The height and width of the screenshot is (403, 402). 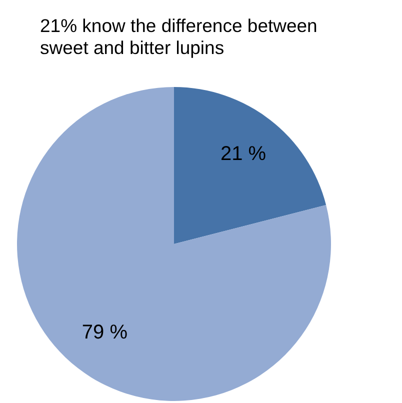 I want to click on chart-title: 21% know the difference between sweet and bitter lupins, so click(x=179, y=36).